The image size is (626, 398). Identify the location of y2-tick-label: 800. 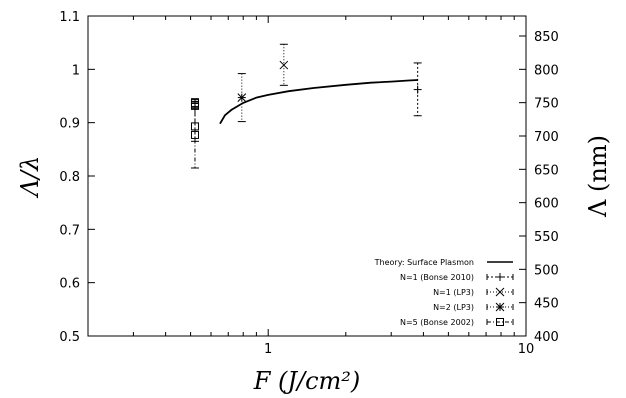
(546, 70).